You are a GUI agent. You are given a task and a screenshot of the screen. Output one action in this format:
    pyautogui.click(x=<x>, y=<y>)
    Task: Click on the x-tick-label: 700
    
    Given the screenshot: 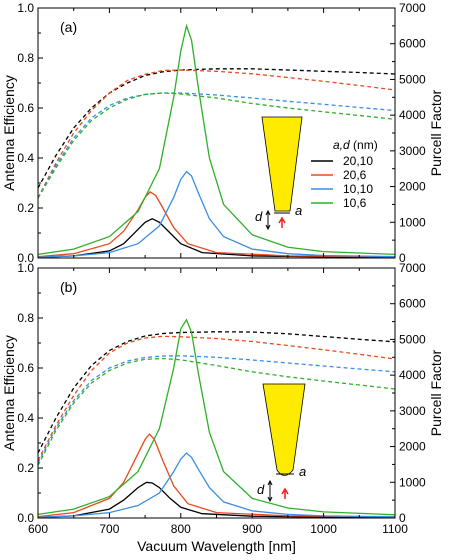 What is the action you would take?
    pyautogui.click(x=109, y=529)
    